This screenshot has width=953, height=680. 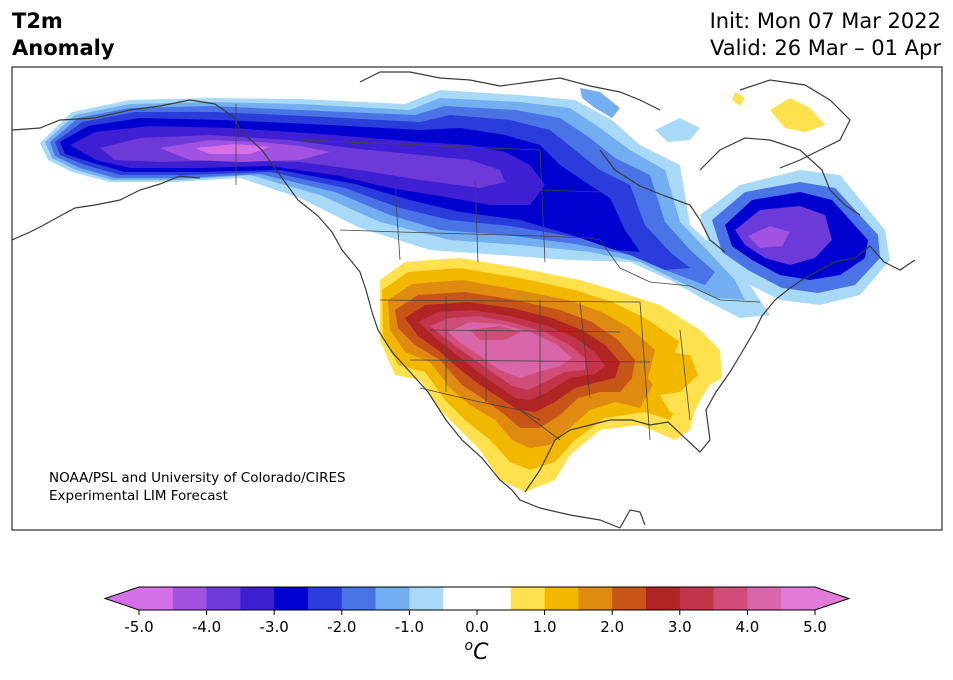 What do you see at coordinates (63, 48) in the screenshot?
I see `title-field: Anomaly` at bounding box center [63, 48].